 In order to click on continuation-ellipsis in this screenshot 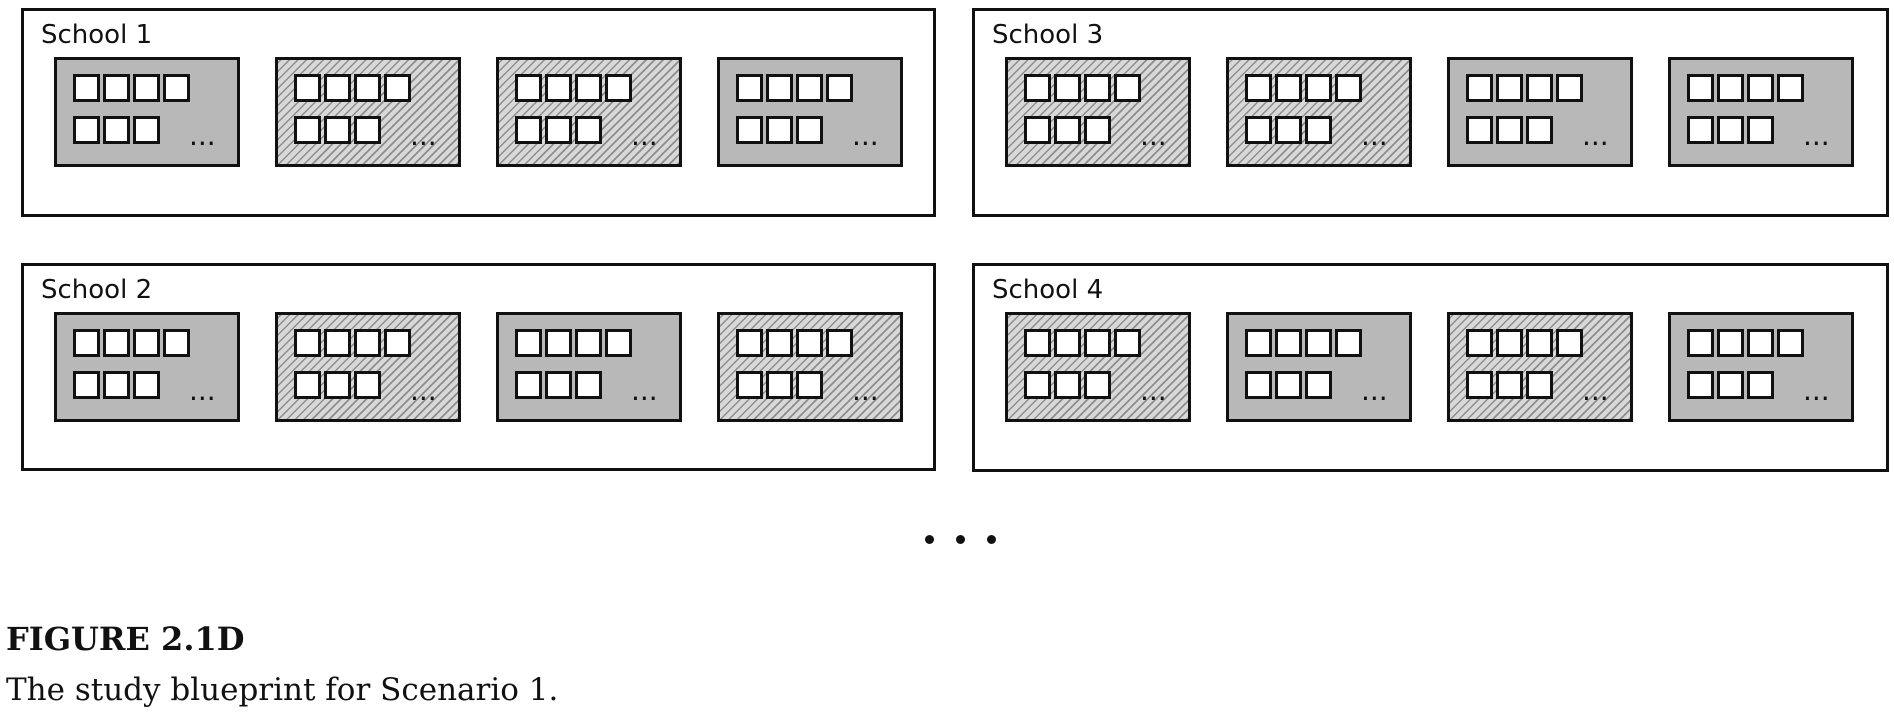, I will do `click(960, 539)`.